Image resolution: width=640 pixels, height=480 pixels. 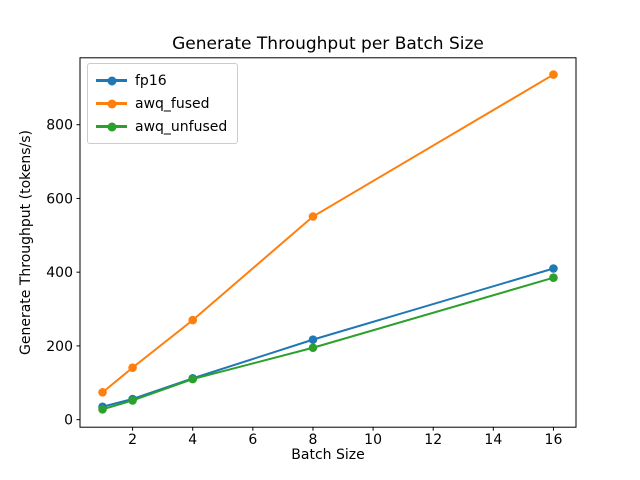 What do you see at coordinates (328, 44) in the screenshot?
I see `chart-title: Generate Throughput per Batch Size` at bounding box center [328, 44].